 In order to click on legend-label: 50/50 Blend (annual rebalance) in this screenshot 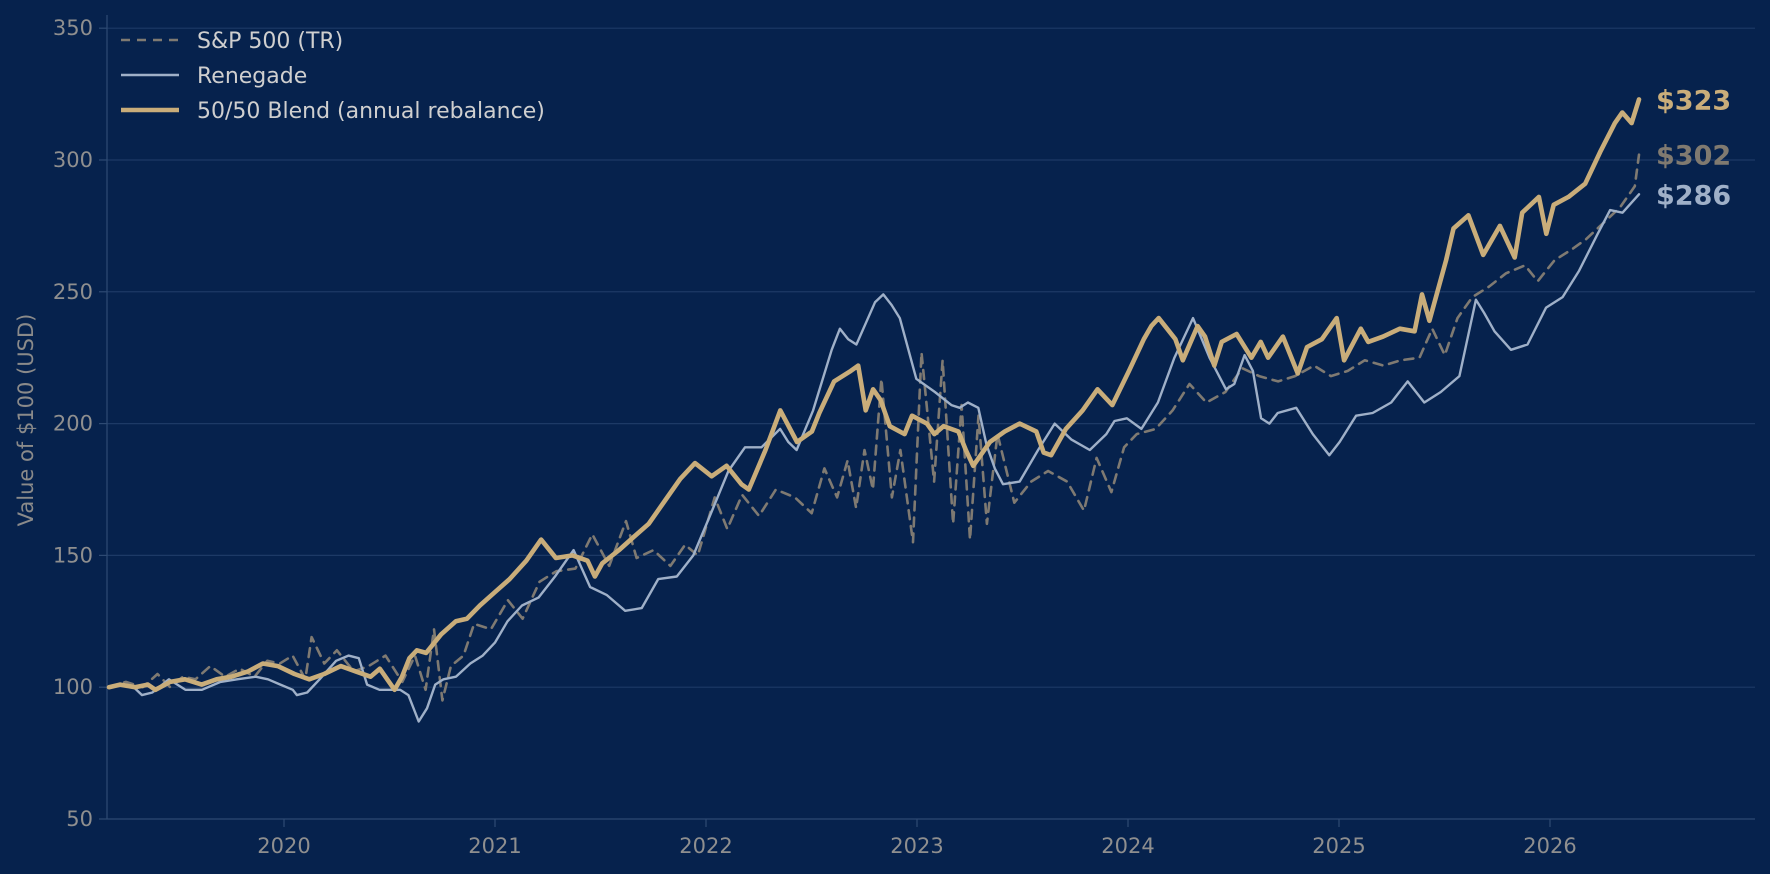, I will do `click(371, 111)`.